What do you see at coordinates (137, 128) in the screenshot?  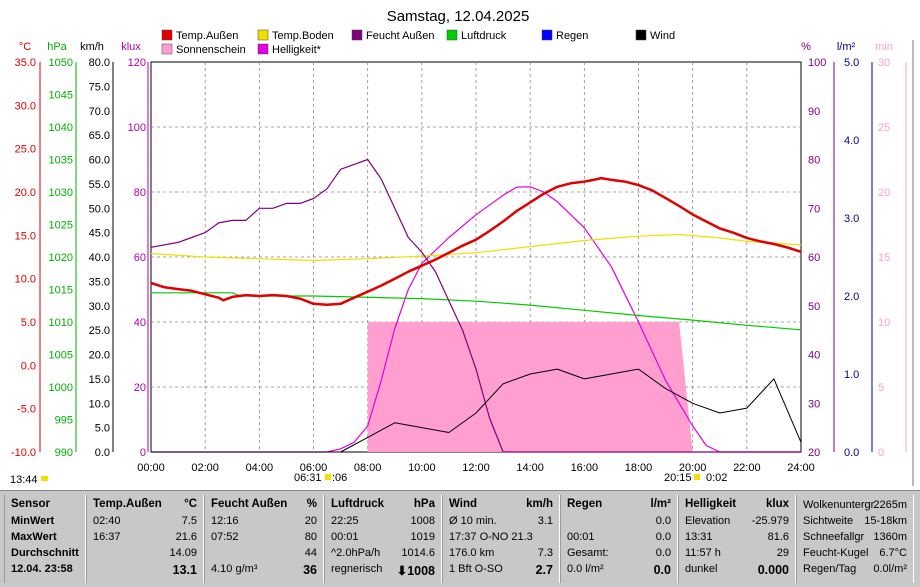 I see `klux-axis-tick-label: 100` at bounding box center [137, 128].